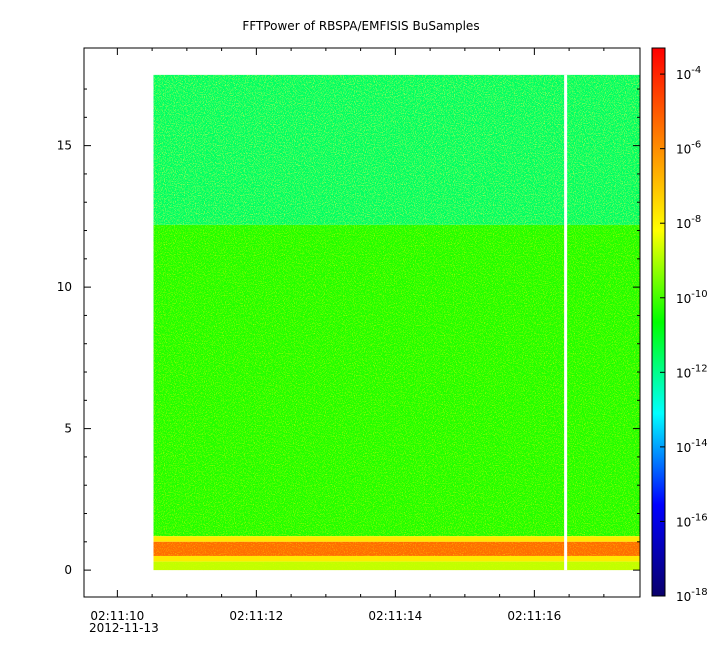  I want to click on colorbar-tick-label: 10⁻⁸, so click(688, 222).